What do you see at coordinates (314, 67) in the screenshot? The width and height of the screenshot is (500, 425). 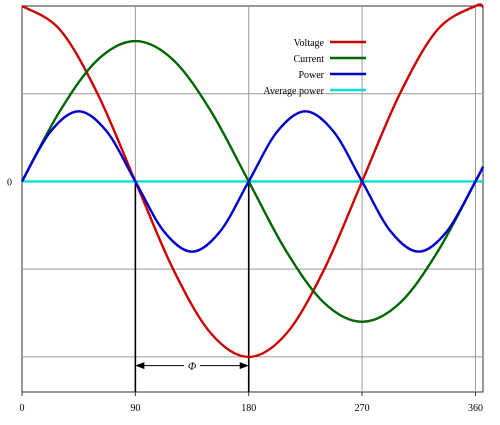 I see `legend: Voltage Current Power Average power` at bounding box center [314, 67].